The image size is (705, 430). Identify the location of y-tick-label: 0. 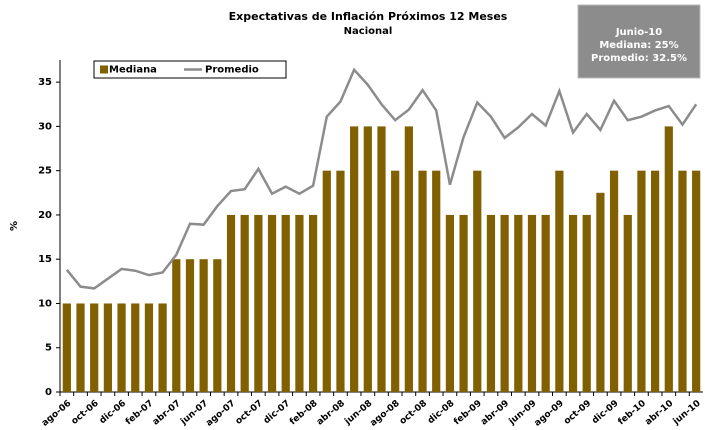
(48, 392).